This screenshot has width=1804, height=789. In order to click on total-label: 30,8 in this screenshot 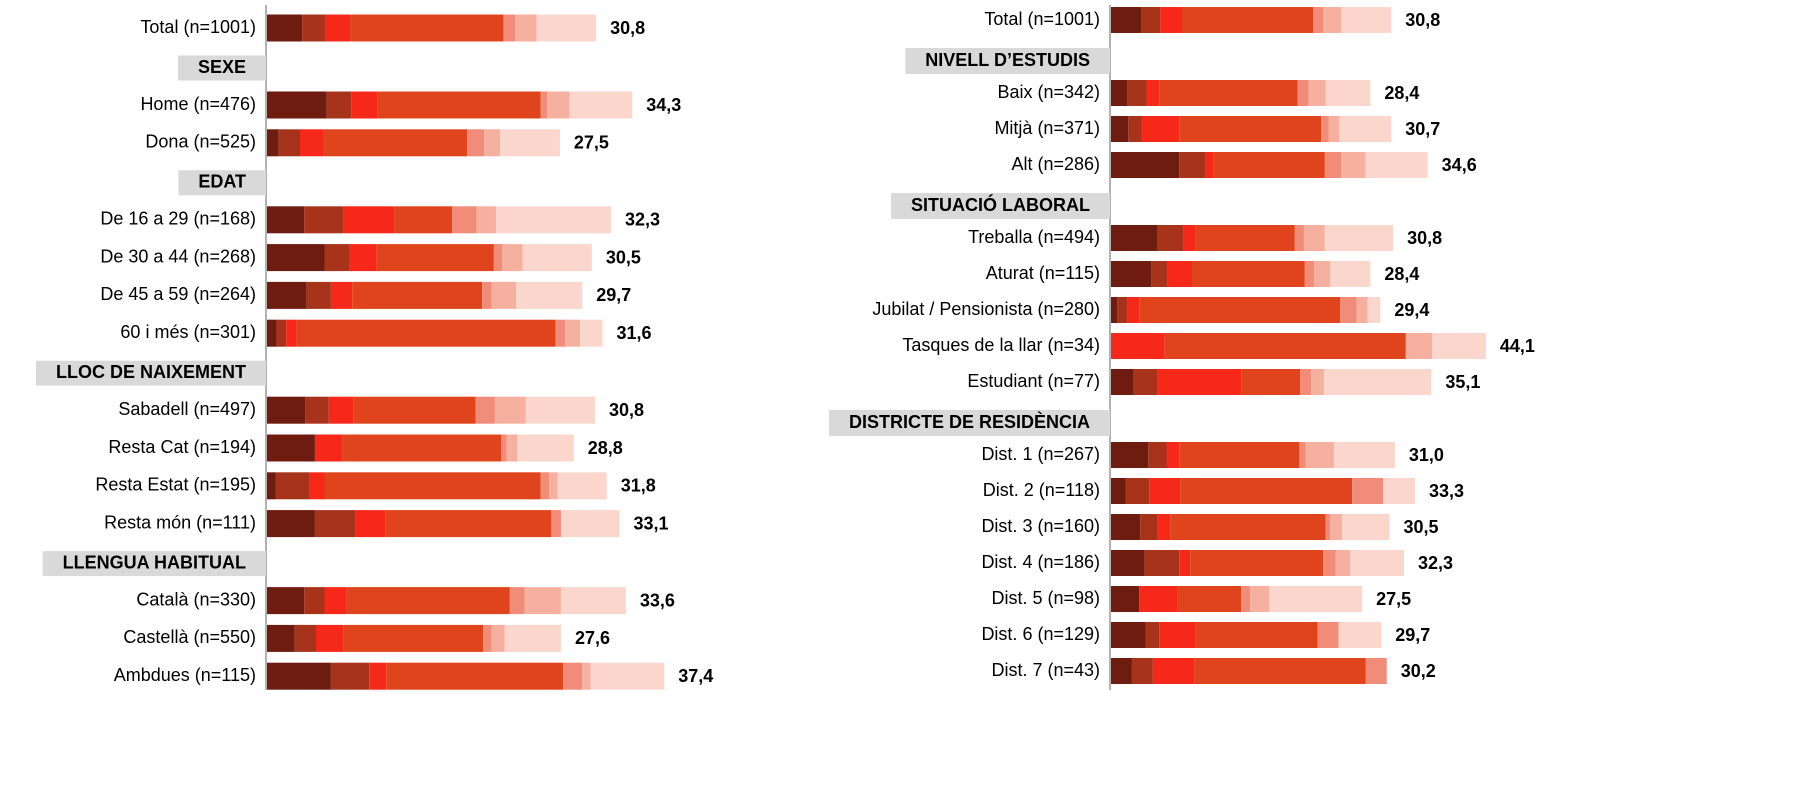, I will do `click(1422, 20)`.